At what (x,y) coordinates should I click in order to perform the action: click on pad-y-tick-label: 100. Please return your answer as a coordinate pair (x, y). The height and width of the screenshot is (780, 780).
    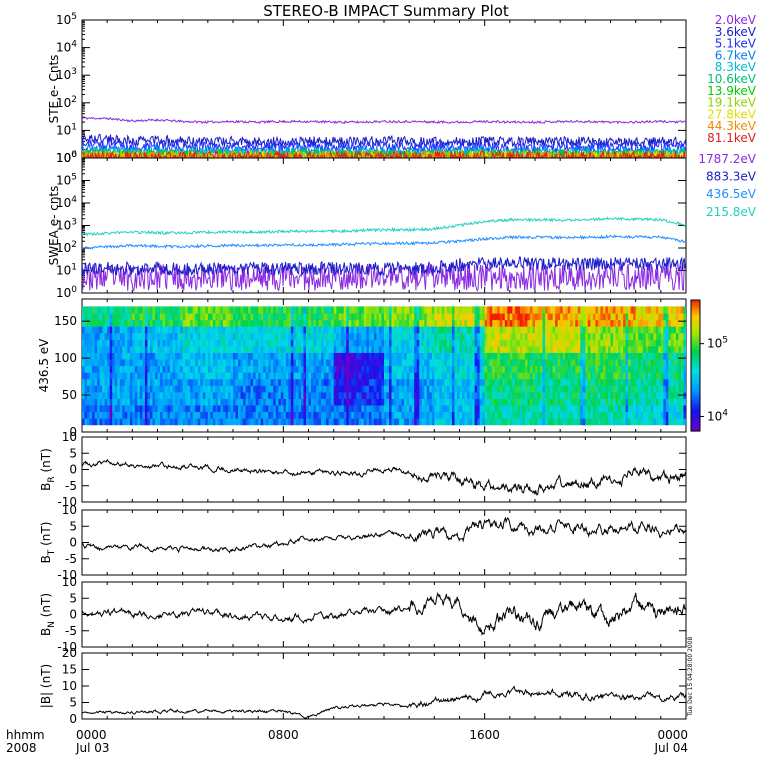
    Looking at the image, I should click on (65, 358).